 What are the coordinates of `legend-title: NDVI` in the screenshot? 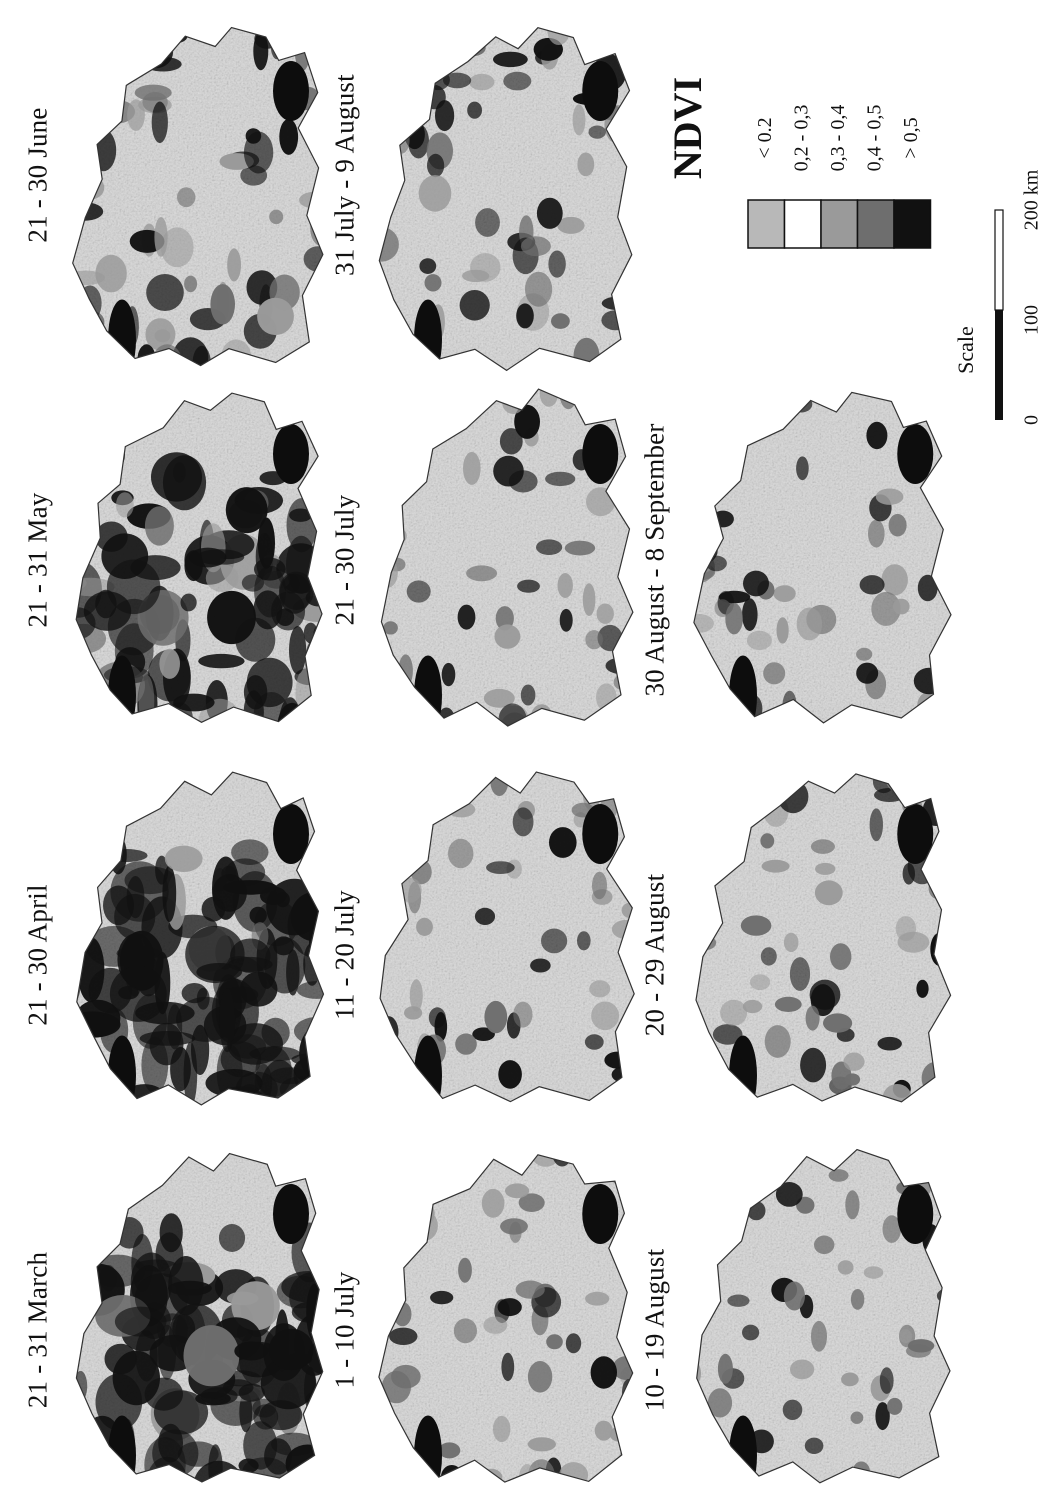 It's located at (687, 128).